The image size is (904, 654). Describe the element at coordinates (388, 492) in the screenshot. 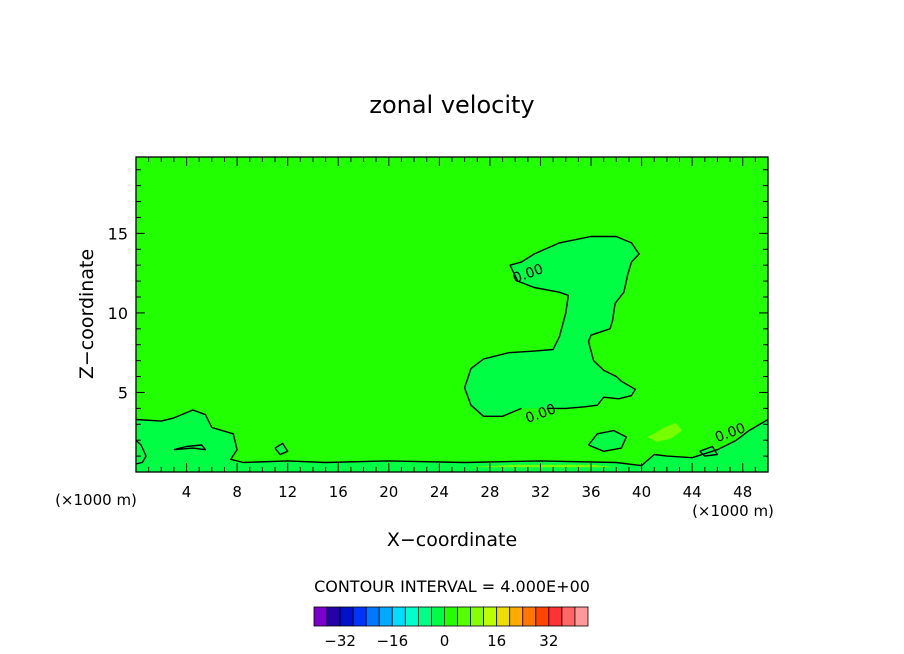

I see `x-tick-label: 20` at that location.